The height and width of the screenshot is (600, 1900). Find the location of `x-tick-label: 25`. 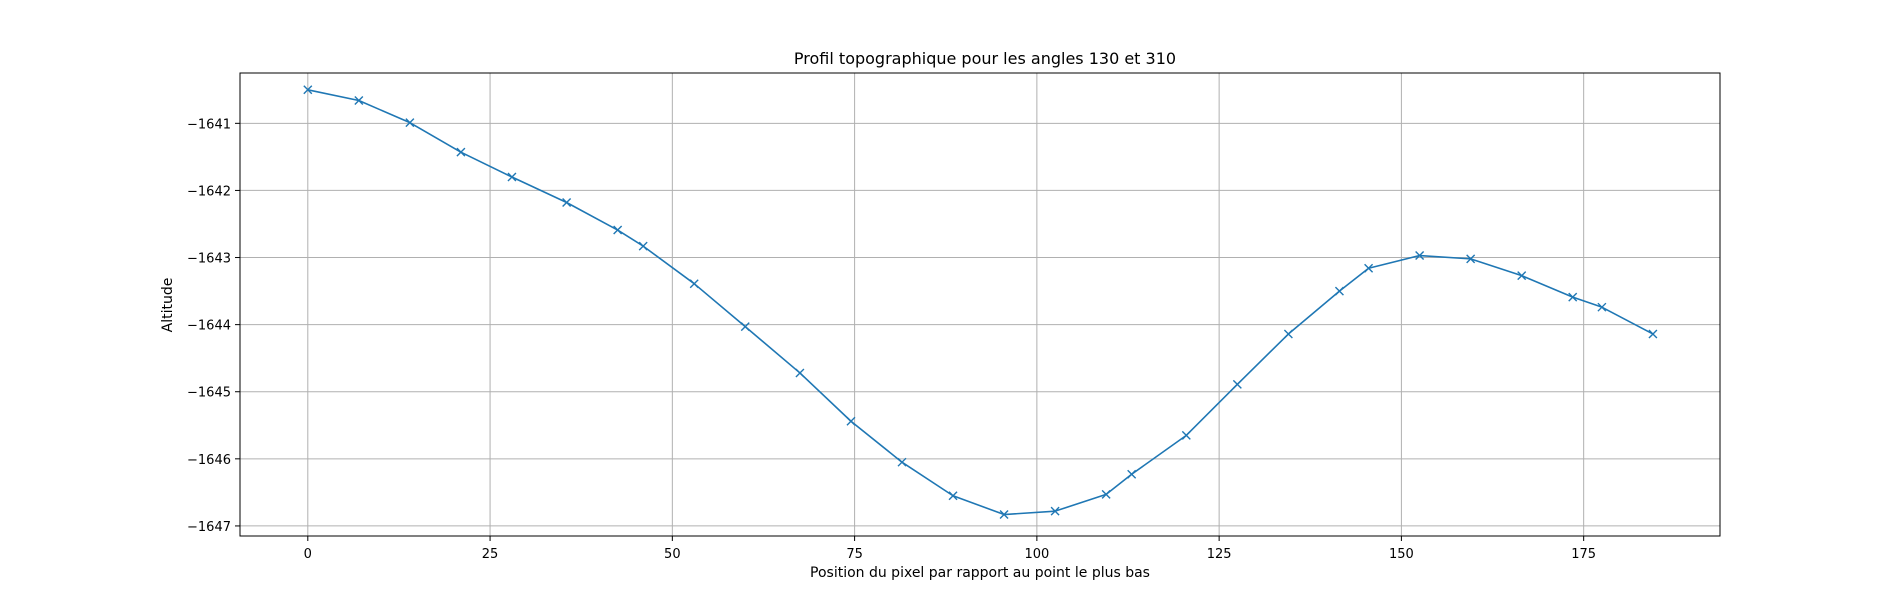

x-tick-label: 25 is located at coordinates (490, 554).